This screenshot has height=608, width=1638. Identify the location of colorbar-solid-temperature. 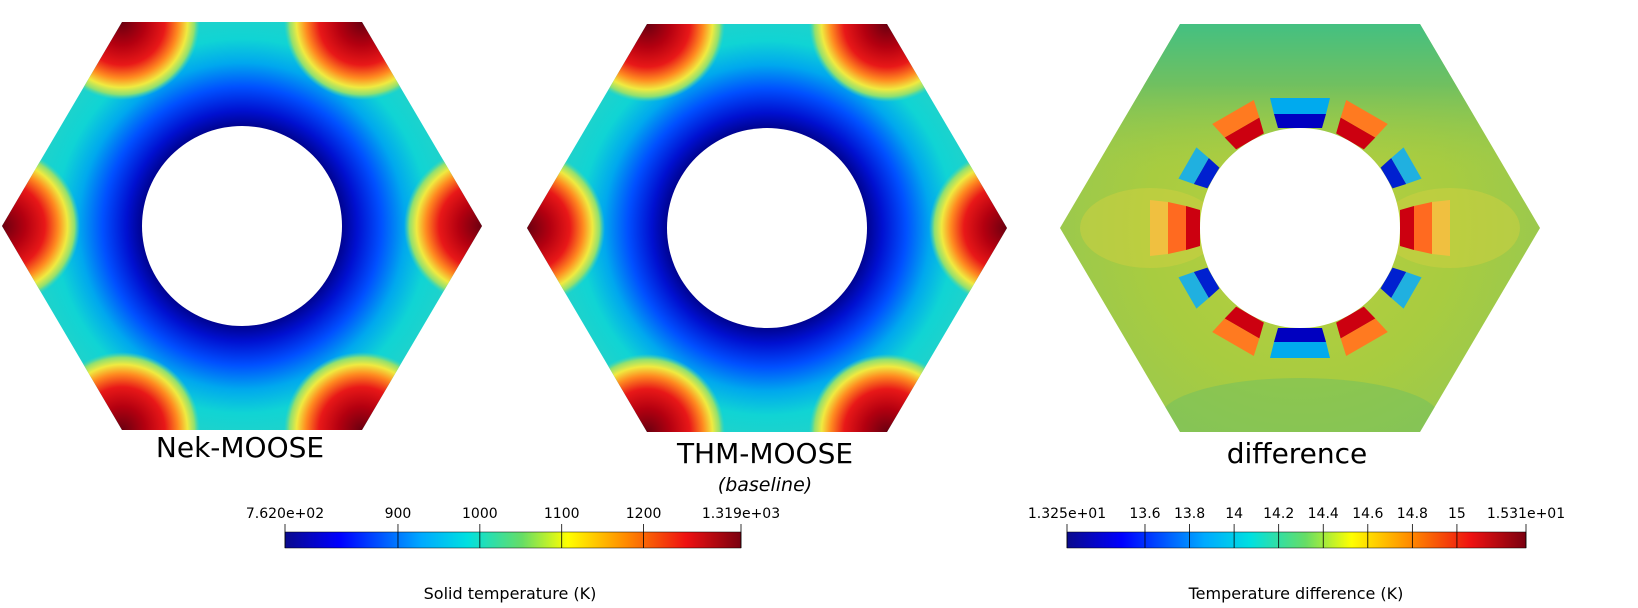
(513, 536).